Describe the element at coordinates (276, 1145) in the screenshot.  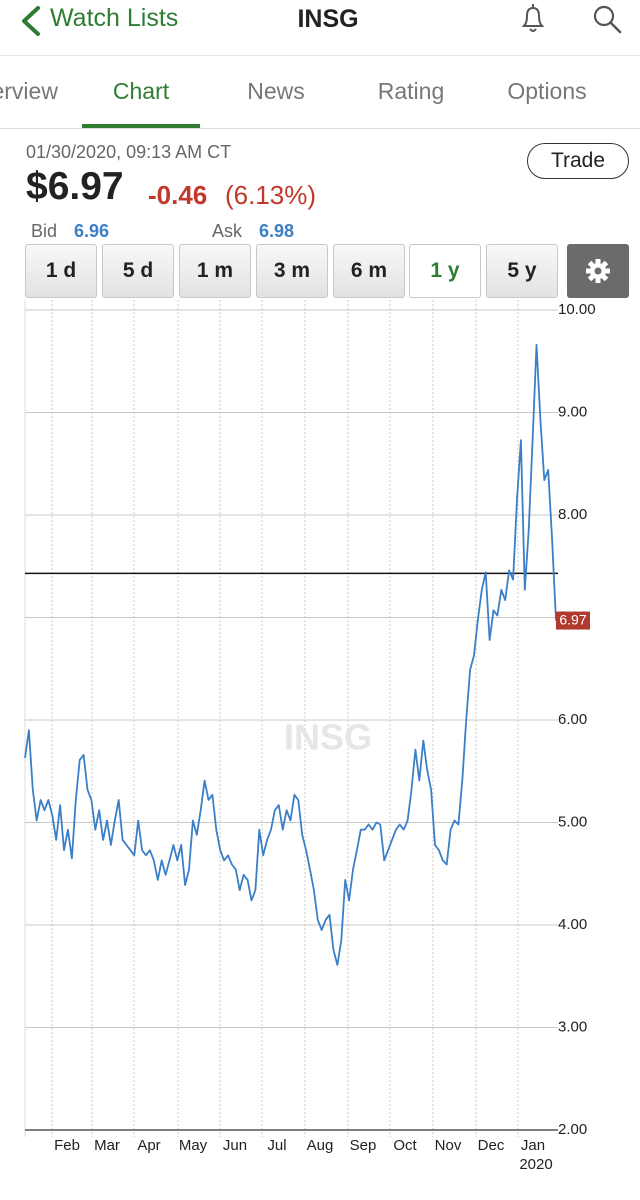
I see `x-tick-label: Jul` at that location.